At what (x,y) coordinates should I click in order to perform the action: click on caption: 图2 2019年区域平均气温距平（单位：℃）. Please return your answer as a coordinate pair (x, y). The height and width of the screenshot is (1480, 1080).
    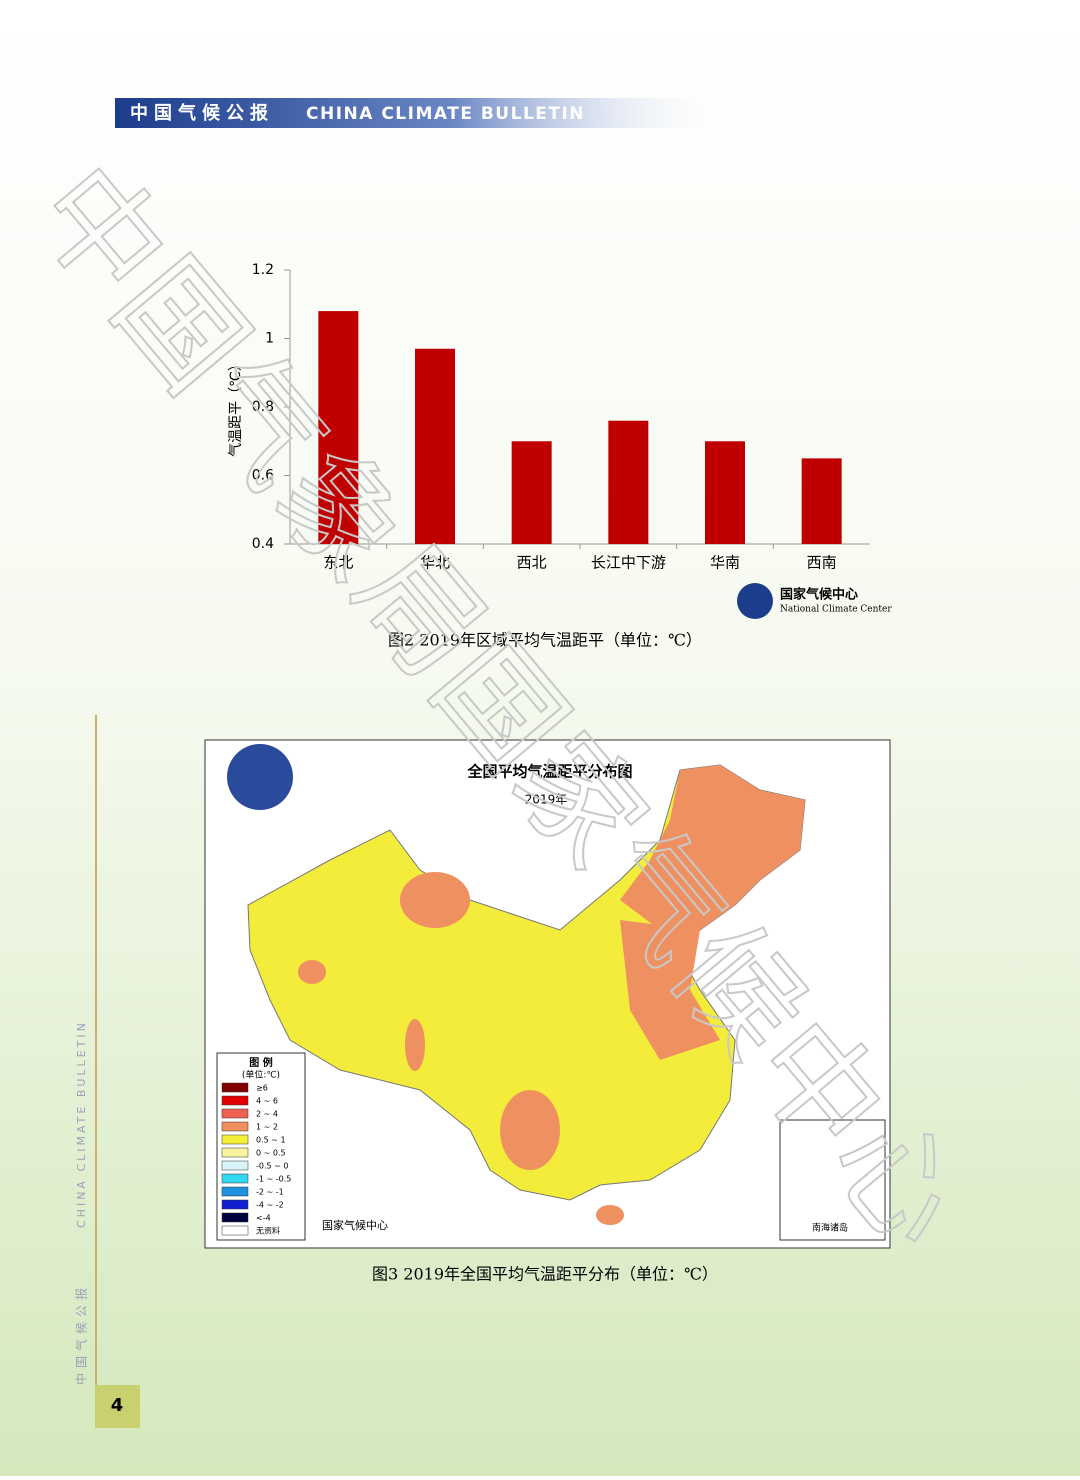
    Looking at the image, I should click on (545, 640).